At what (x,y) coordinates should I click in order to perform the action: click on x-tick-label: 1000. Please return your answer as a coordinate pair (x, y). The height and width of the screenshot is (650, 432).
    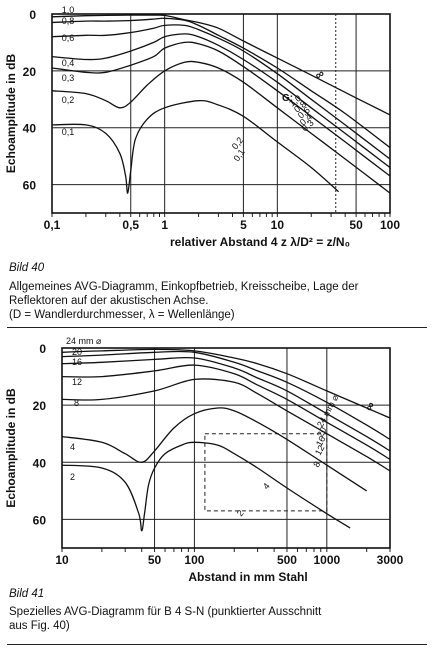
    Looking at the image, I should click on (326, 560).